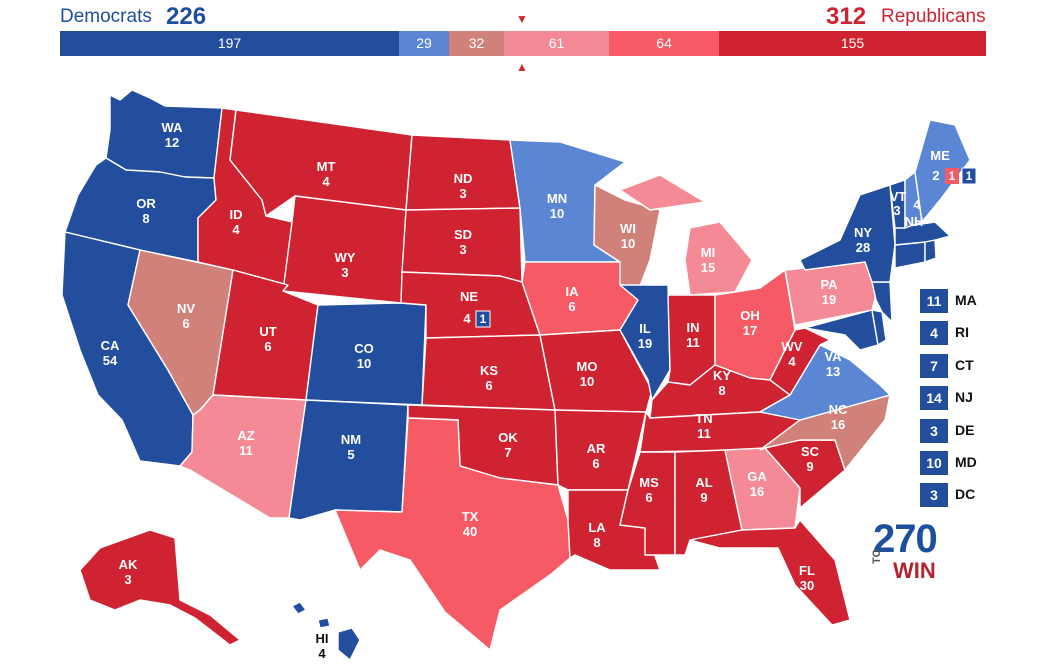 Image resolution: width=1050 pixels, height=670 pixels. What do you see at coordinates (841, 330) in the screenshot?
I see `state-md` at bounding box center [841, 330].